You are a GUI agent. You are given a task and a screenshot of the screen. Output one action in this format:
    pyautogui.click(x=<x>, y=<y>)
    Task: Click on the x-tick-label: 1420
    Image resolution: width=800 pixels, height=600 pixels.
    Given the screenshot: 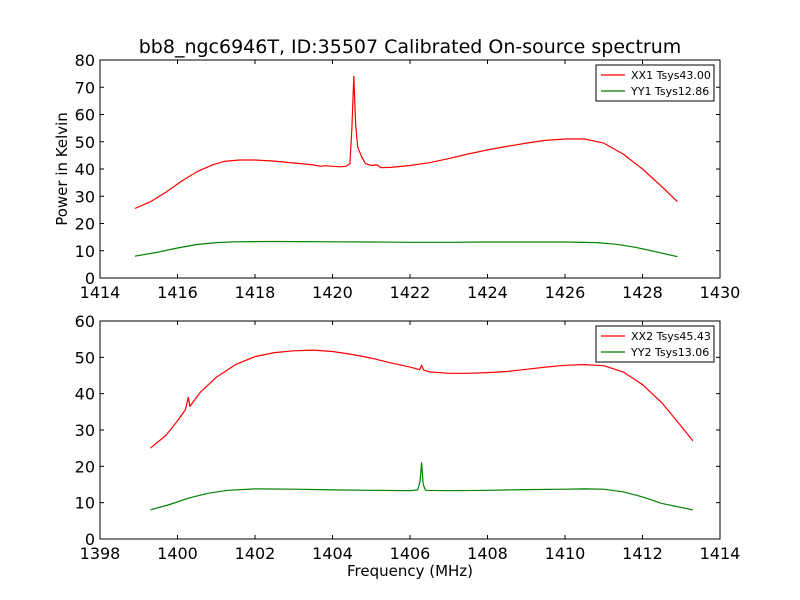 What is the action you would take?
    pyautogui.click(x=332, y=292)
    